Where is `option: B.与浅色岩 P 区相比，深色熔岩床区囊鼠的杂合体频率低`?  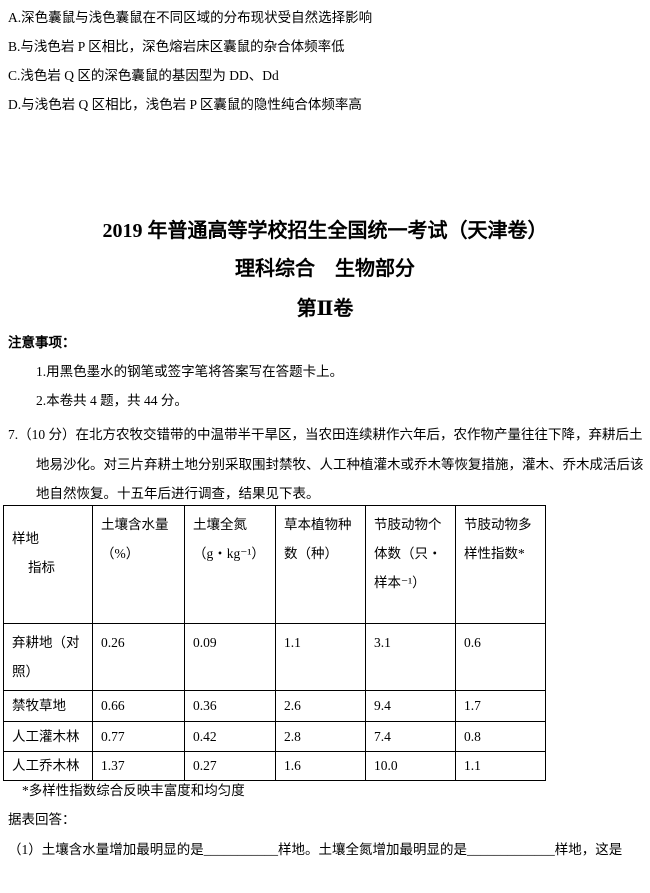
option: B.与浅色岩 P 区相比，深色熔岩床区囊鼠的杂合体频率低 is located at coordinates (176, 46).